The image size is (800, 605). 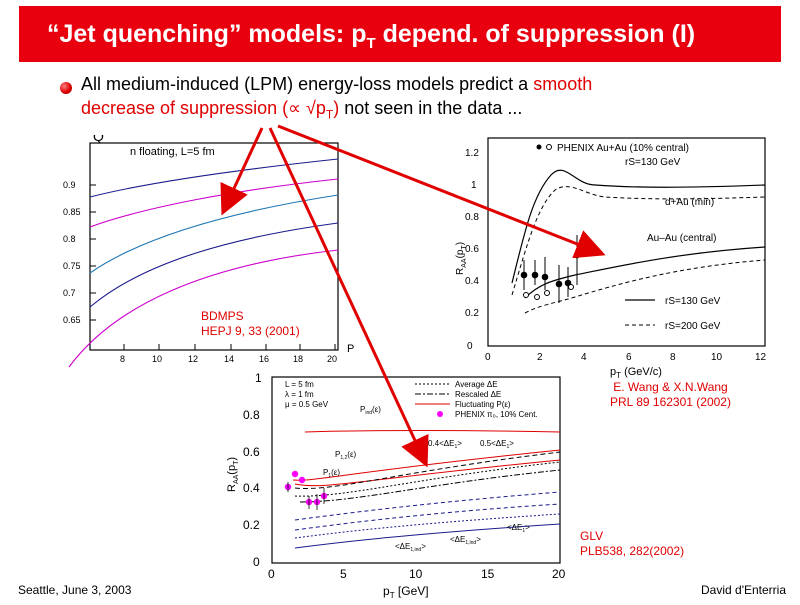 What do you see at coordinates (539, 147) in the screenshot?
I see `wang-legend-marker` at bounding box center [539, 147].